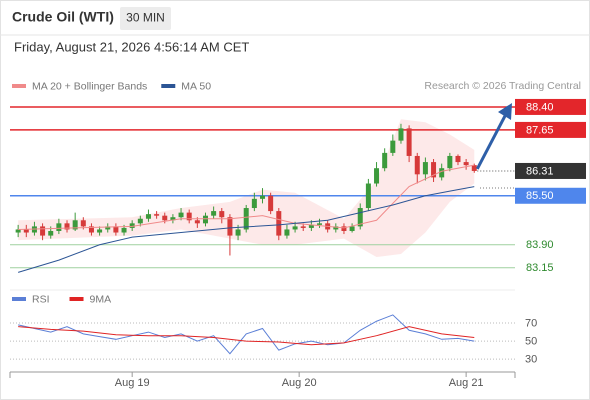 The width and height of the screenshot is (590, 400). Describe the element at coordinates (531, 323) in the screenshot. I see `rsi-tick-label: 70` at that location.